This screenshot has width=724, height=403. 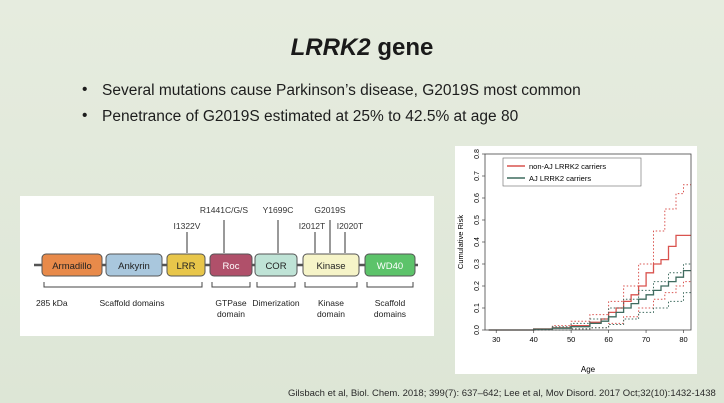 I want to click on plot-area, so click(x=589, y=257).